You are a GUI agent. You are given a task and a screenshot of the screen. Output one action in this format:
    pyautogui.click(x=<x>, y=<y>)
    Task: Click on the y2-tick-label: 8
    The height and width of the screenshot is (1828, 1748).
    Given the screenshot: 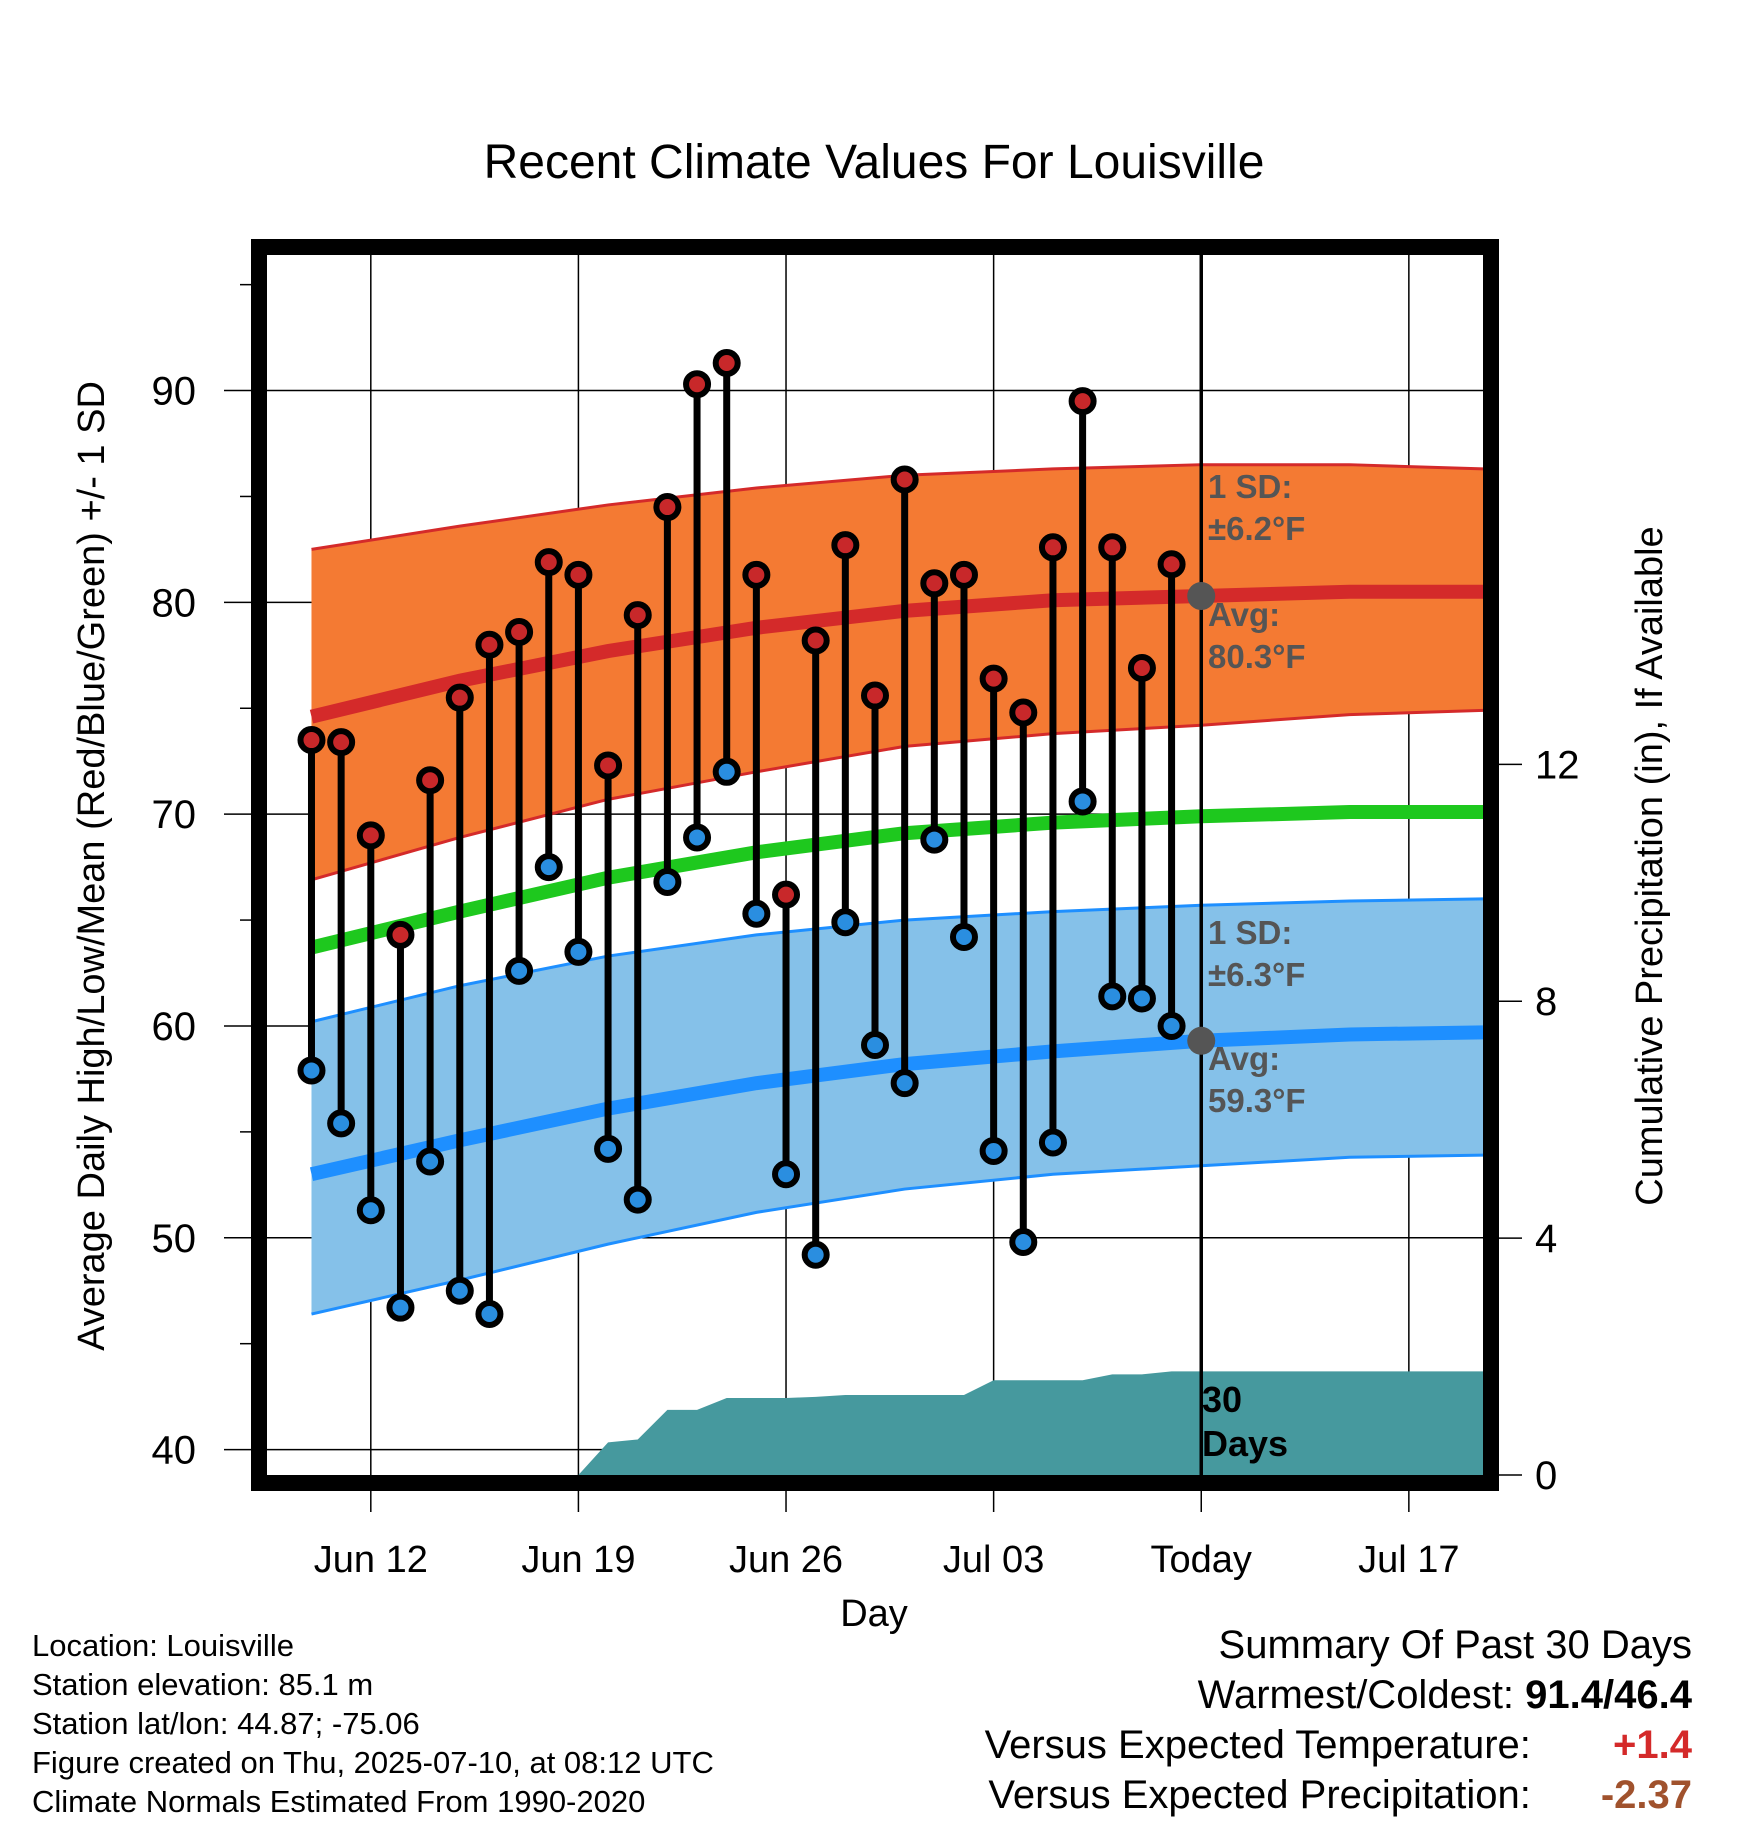 What is the action you would take?
    pyautogui.click(x=1546, y=1002)
    